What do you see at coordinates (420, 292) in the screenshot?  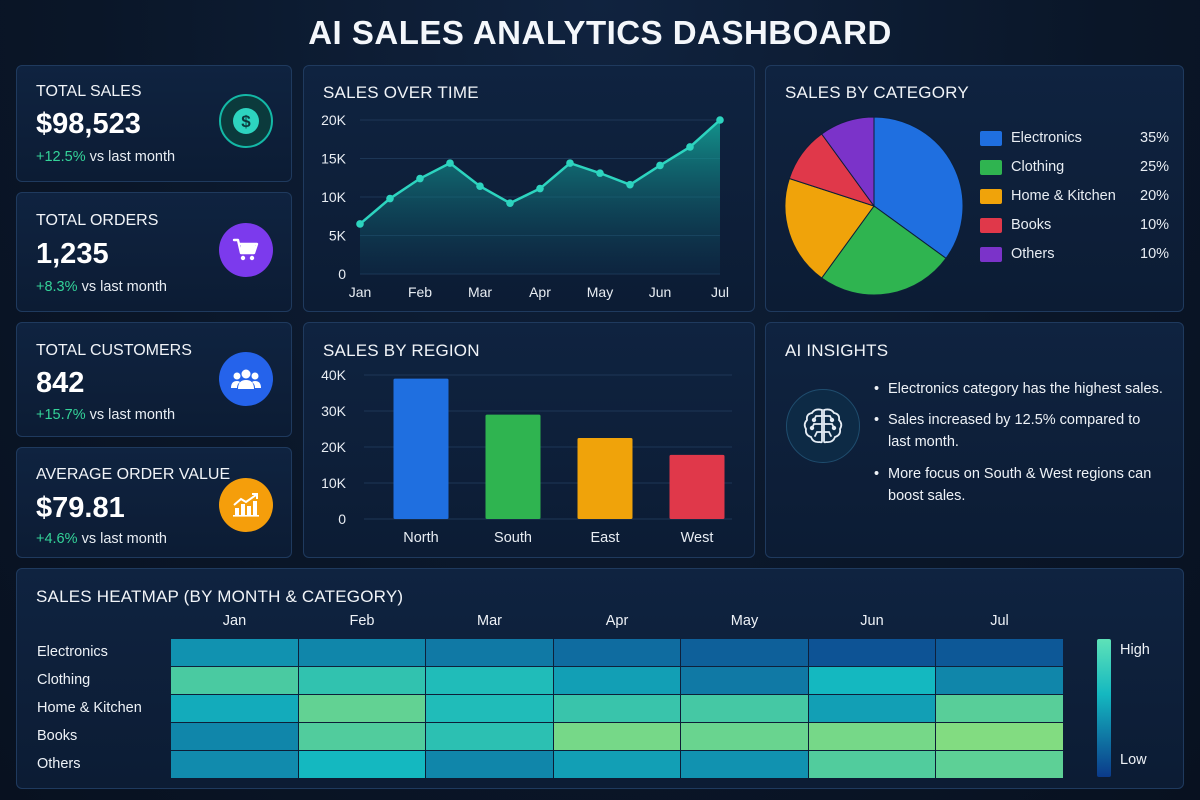 I see `x-tick-label: Feb` at bounding box center [420, 292].